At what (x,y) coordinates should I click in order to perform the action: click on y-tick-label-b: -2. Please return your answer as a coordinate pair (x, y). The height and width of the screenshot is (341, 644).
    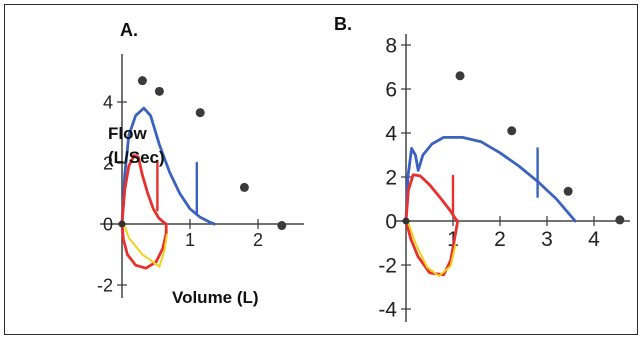
    Looking at the image, I should click on (387, 266).